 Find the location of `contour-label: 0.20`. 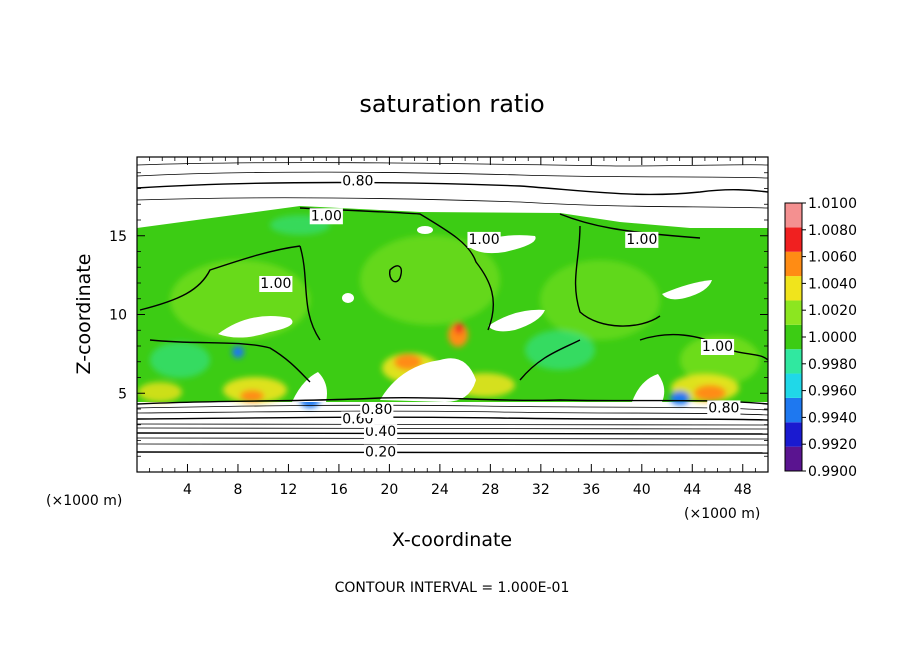

contour-label: 0.20 is located at coordinates (380, 453).